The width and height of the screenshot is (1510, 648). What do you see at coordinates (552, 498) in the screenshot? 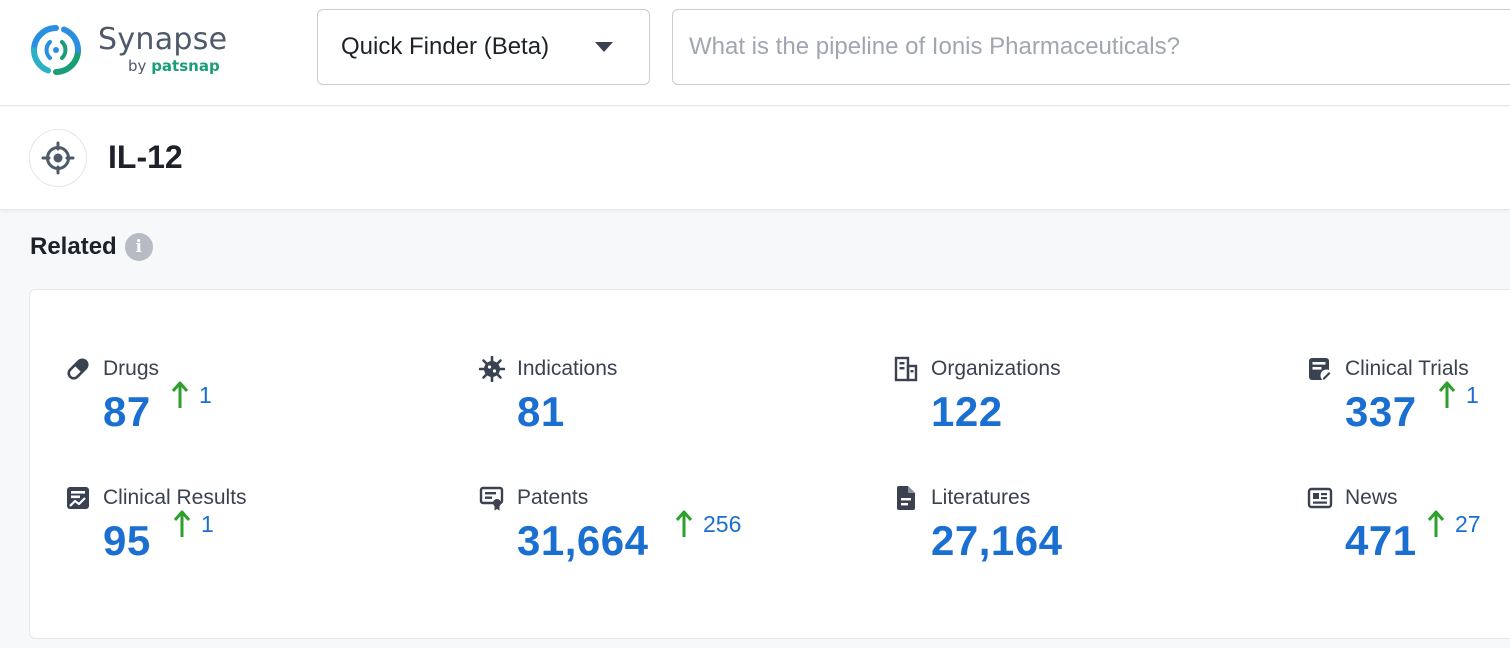
I see `stat-label: Patents` at bounding box center [552, 498].